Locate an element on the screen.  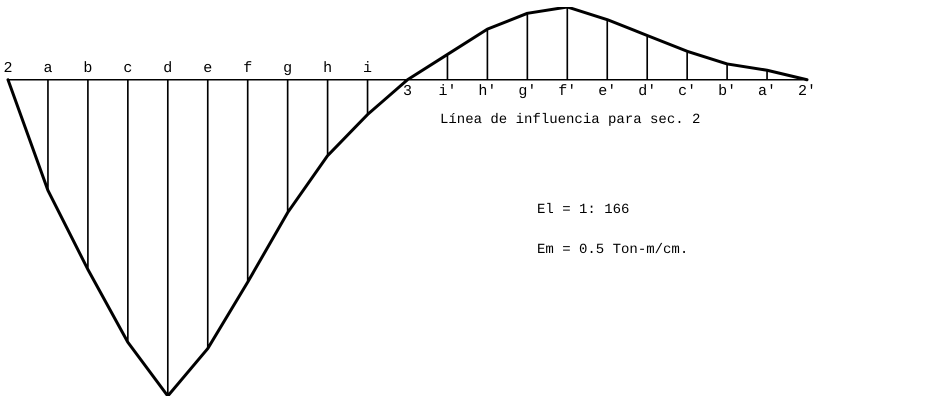
x-tick-label: c is located at coordinates (127, 69).